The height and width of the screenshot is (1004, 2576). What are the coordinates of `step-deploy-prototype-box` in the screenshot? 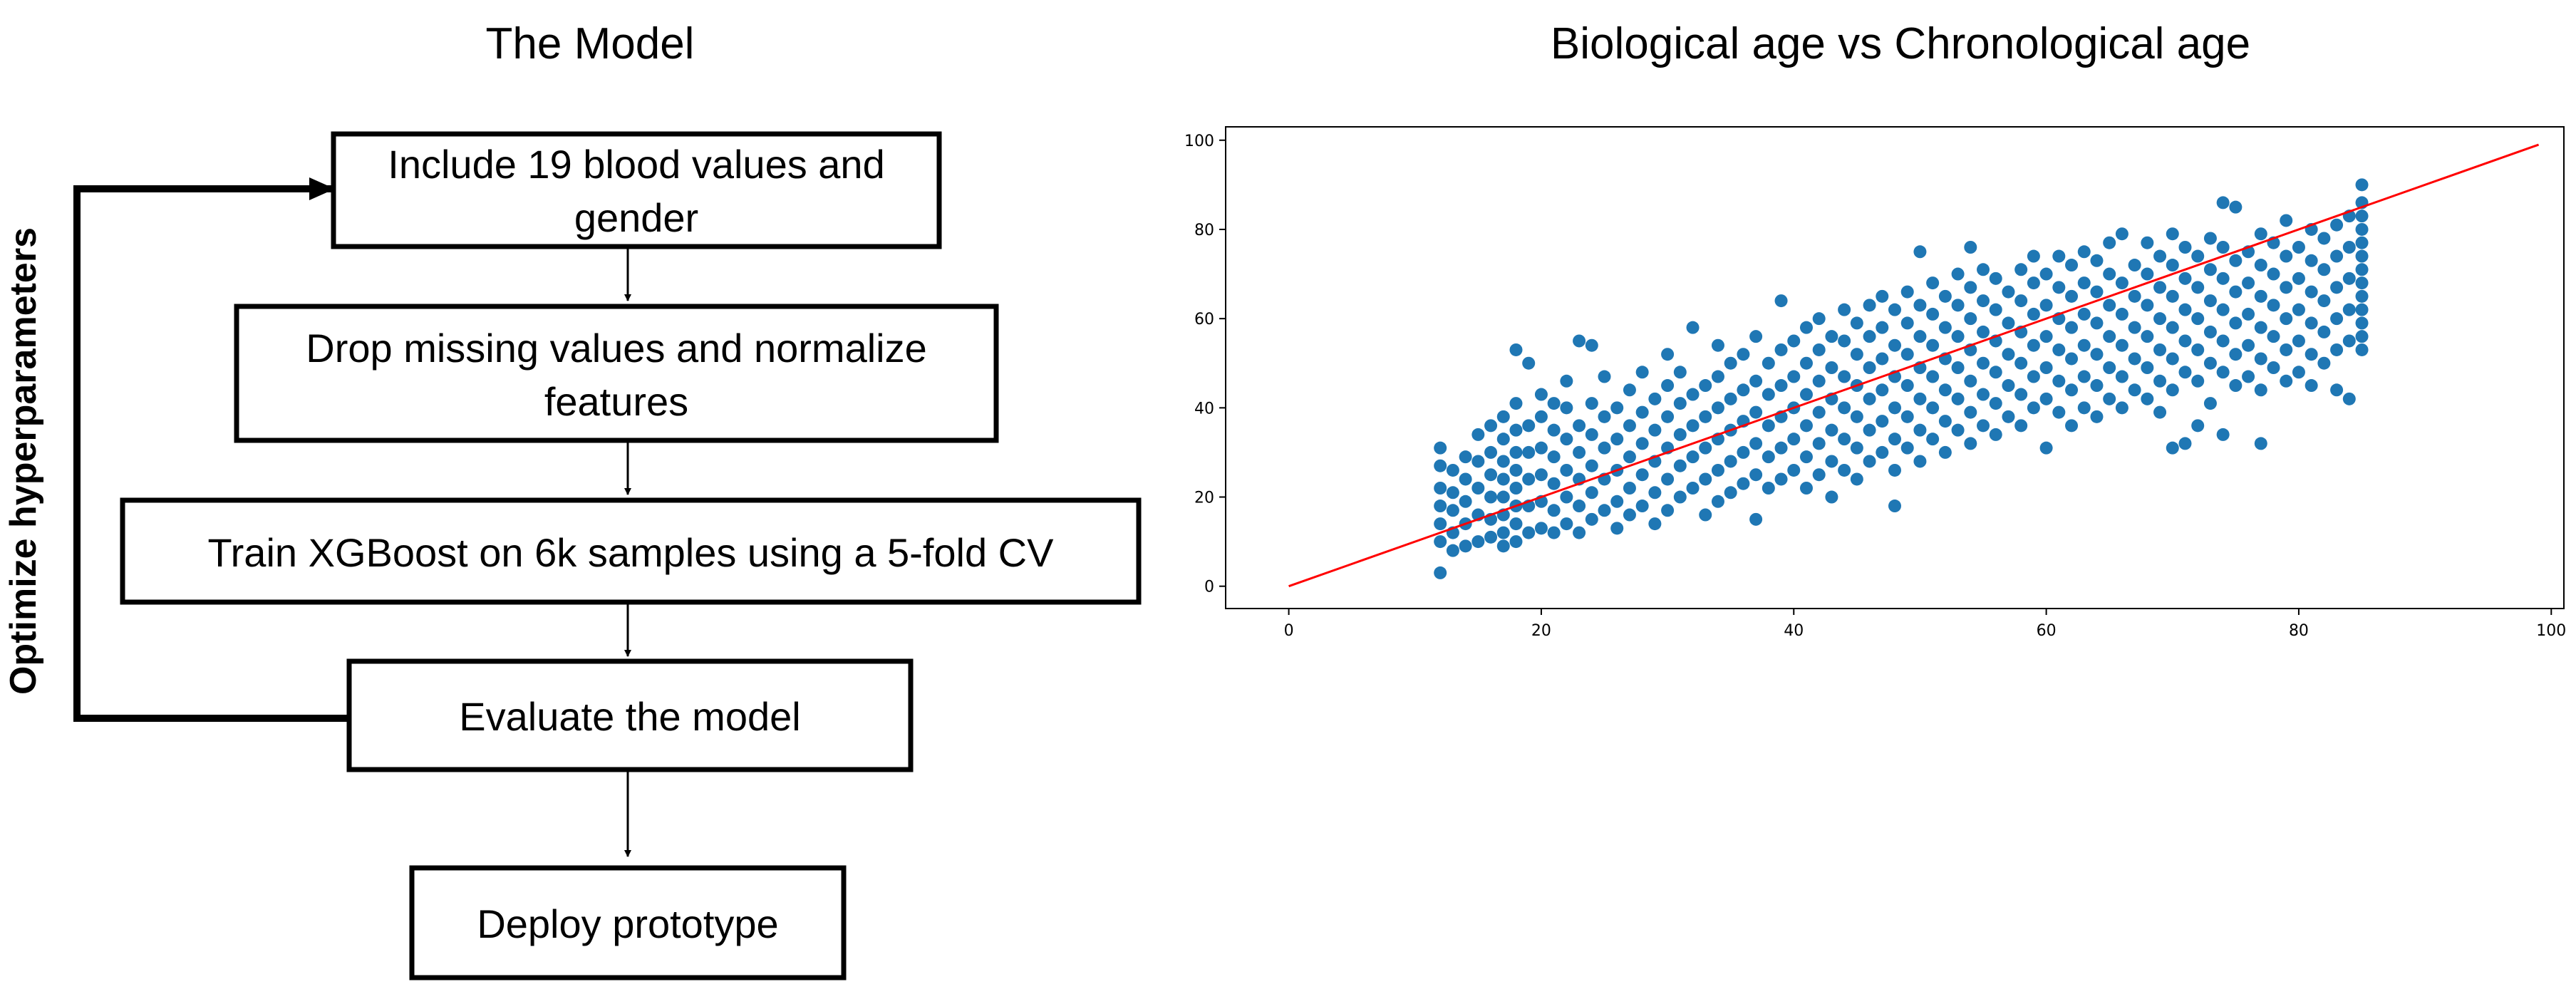 It's located at (628, 922).